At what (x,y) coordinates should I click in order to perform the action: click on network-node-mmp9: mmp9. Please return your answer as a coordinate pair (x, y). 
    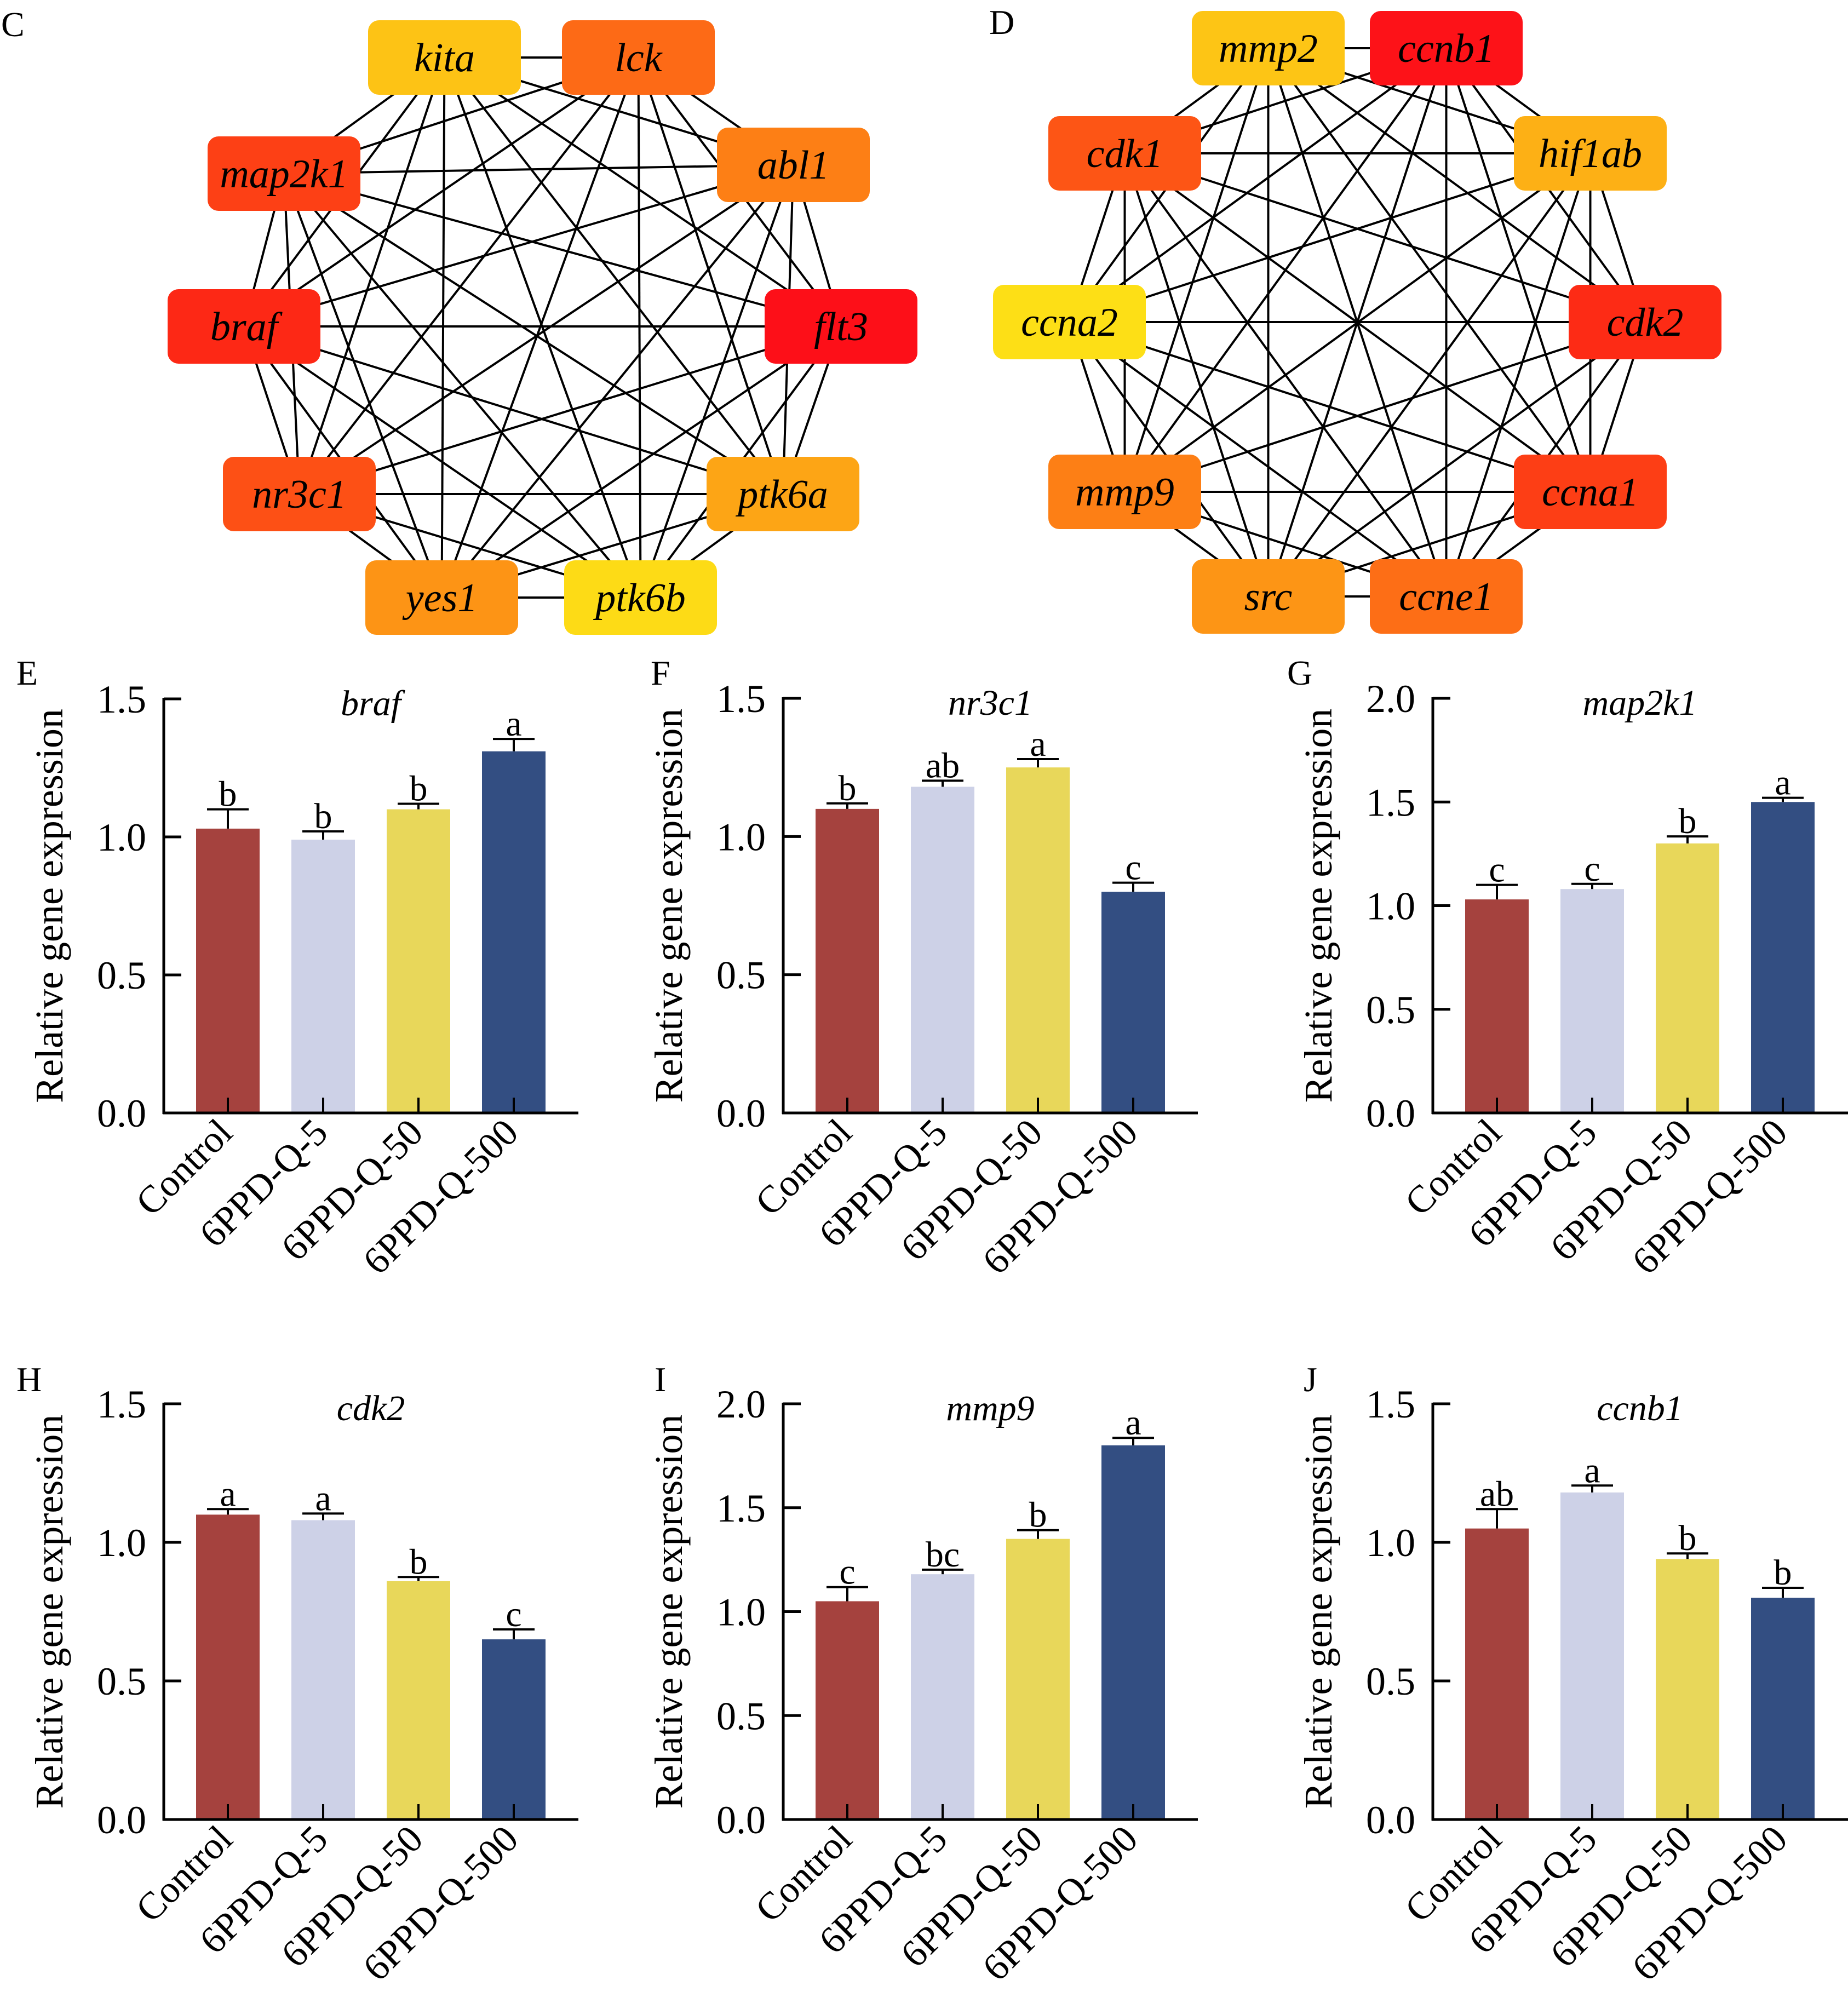
    Looking at the image, I should click on (1125, 492).